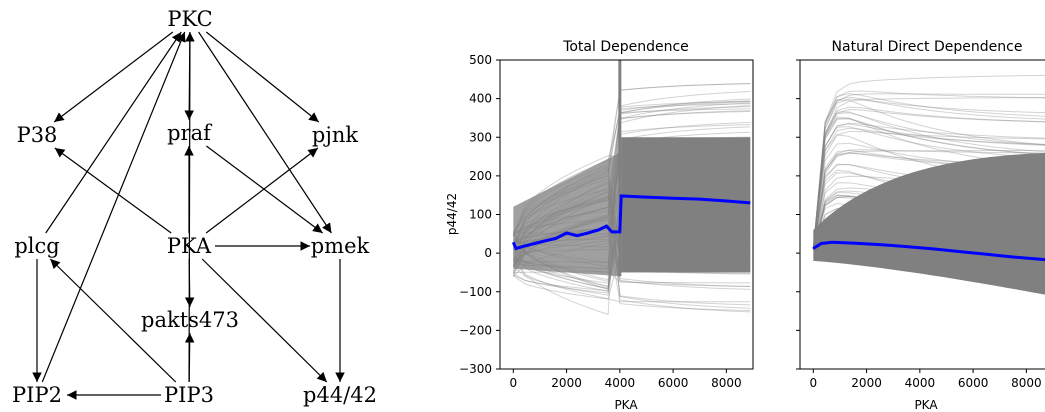 This screenshot has width=1045, height=412. What do you see at coordinates (626, 405) in the screenshot?
I see `x-axis-label: PKA` at bounding box center [626, 405].